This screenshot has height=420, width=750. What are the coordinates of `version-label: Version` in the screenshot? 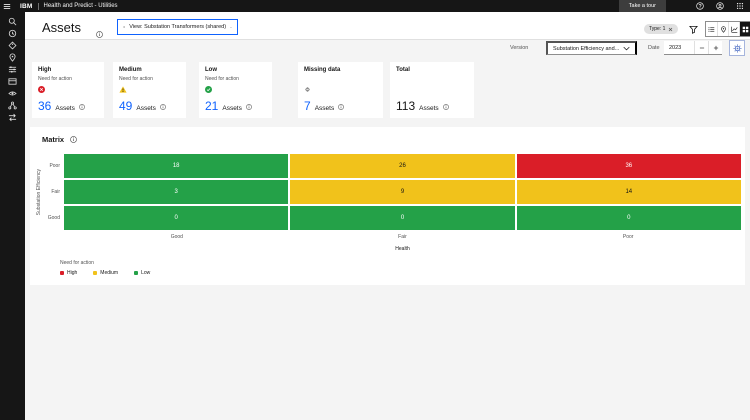 It's located at (519, 48).